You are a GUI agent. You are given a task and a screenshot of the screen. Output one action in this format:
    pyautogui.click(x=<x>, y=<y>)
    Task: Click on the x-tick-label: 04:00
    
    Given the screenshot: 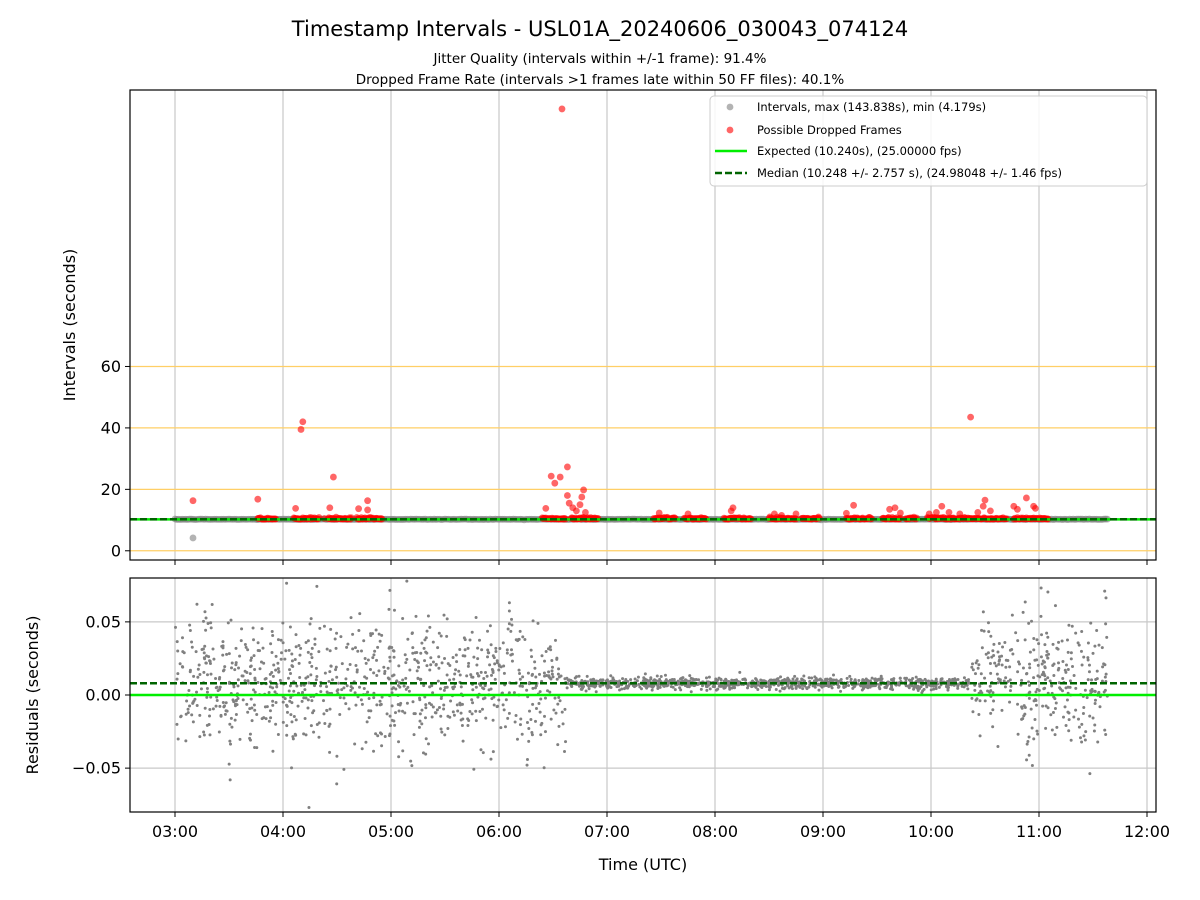 What is the action you would take?
    pyautogui.click(x=283, y=831)
    